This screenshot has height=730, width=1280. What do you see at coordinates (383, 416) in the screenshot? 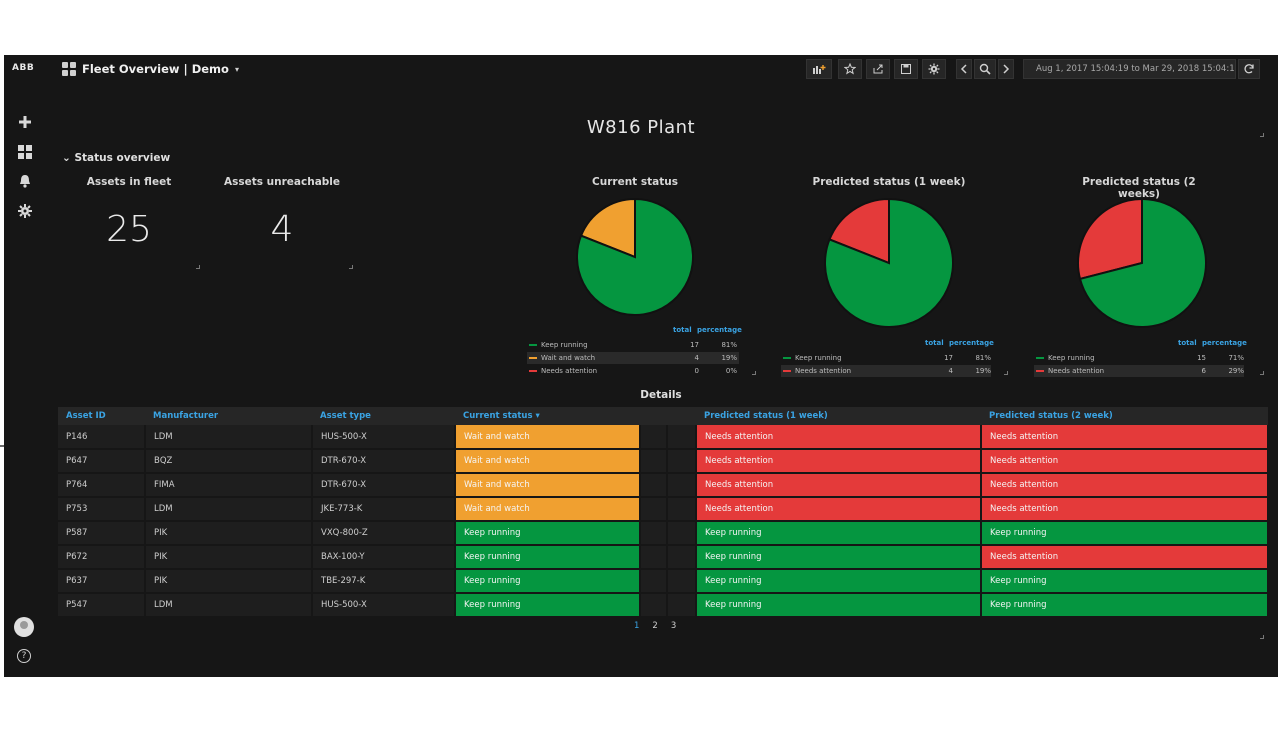
I see `column-header-asset-type: Asset type` at bounding box center [383, 416].